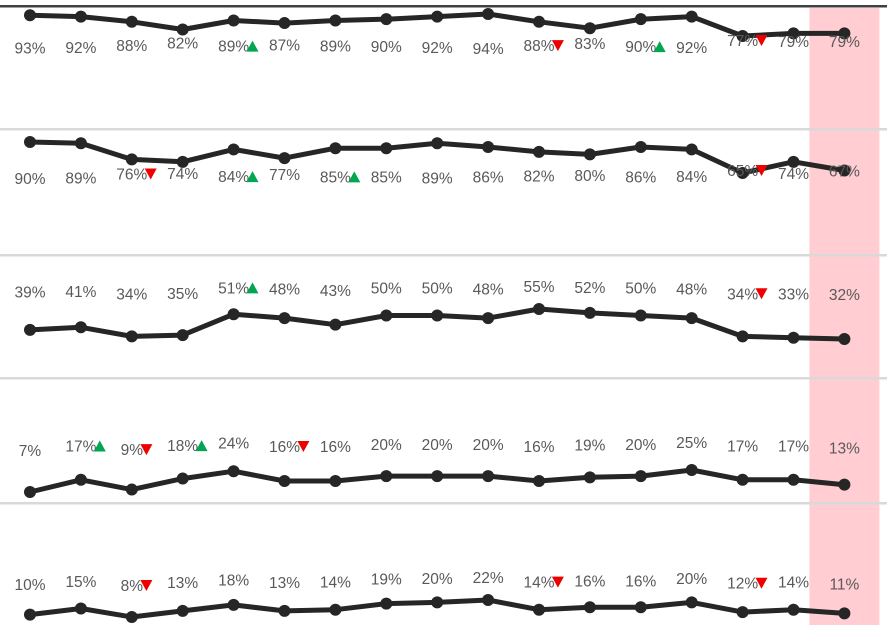 The height and width of the screenshot is (625, 887). Describe the element at coordinates (691, 289) in the screenshot. I see `data-label: 48%` at that location.